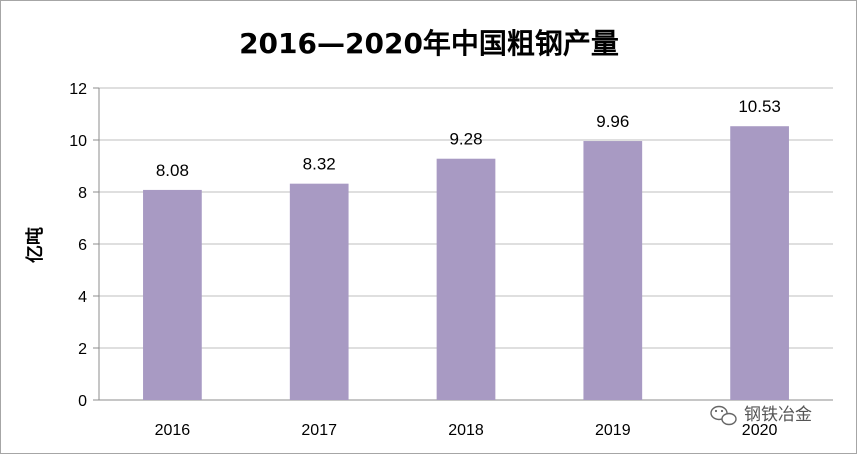  Describe the element at coordinates (759, 106) in the screenshot. I see `data-label-2020: 10.53` at that location.